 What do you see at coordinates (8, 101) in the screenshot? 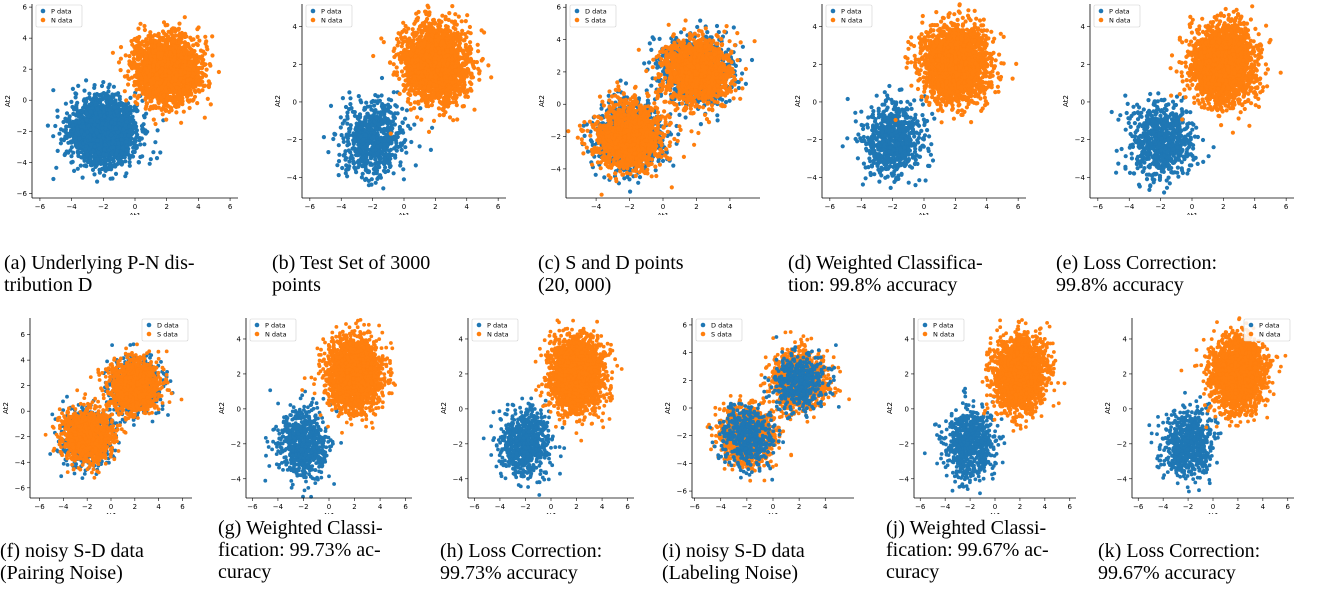
I see `y-axis-label: At2` at bounding box center [8, 101].